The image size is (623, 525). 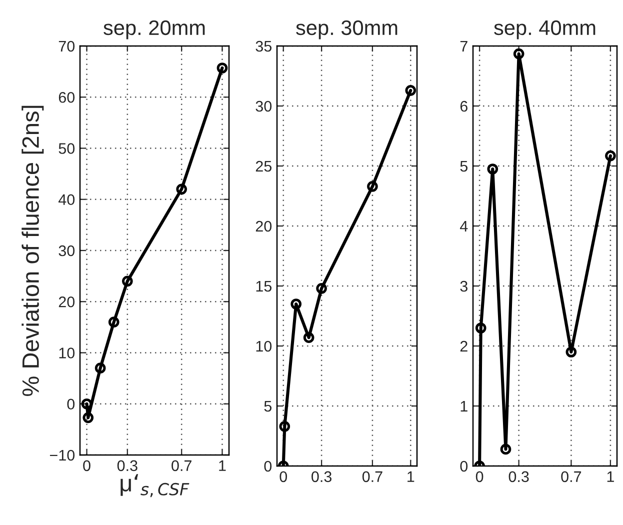 What do you see at coordinates (464, 46) in the screenshot?
I see `y-tick-label: 7` at bounding box center [464, 46].